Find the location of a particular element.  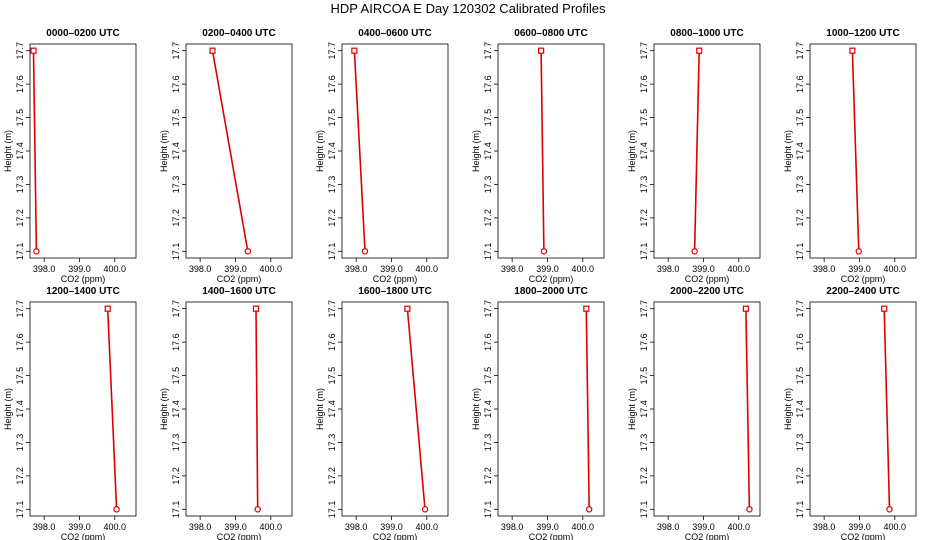

panel-title: 0800–1000 UTC is located at coordinates (706, 33).